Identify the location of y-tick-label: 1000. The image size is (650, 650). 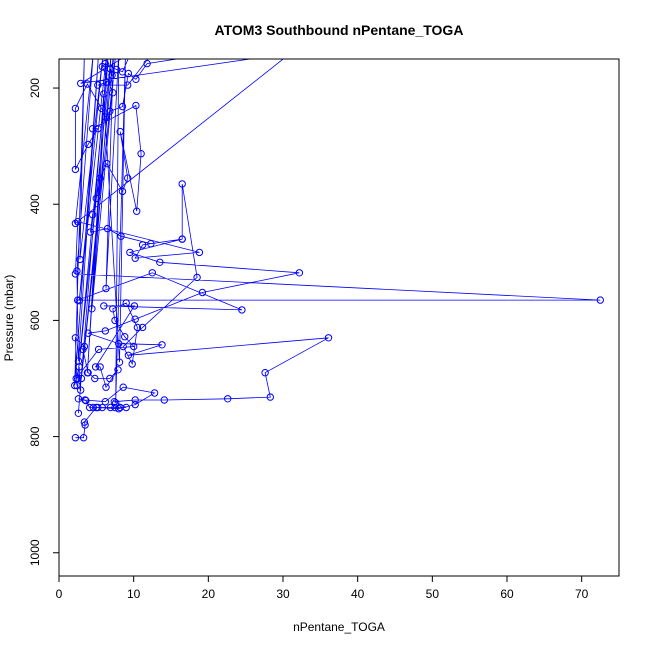
(35, 552).